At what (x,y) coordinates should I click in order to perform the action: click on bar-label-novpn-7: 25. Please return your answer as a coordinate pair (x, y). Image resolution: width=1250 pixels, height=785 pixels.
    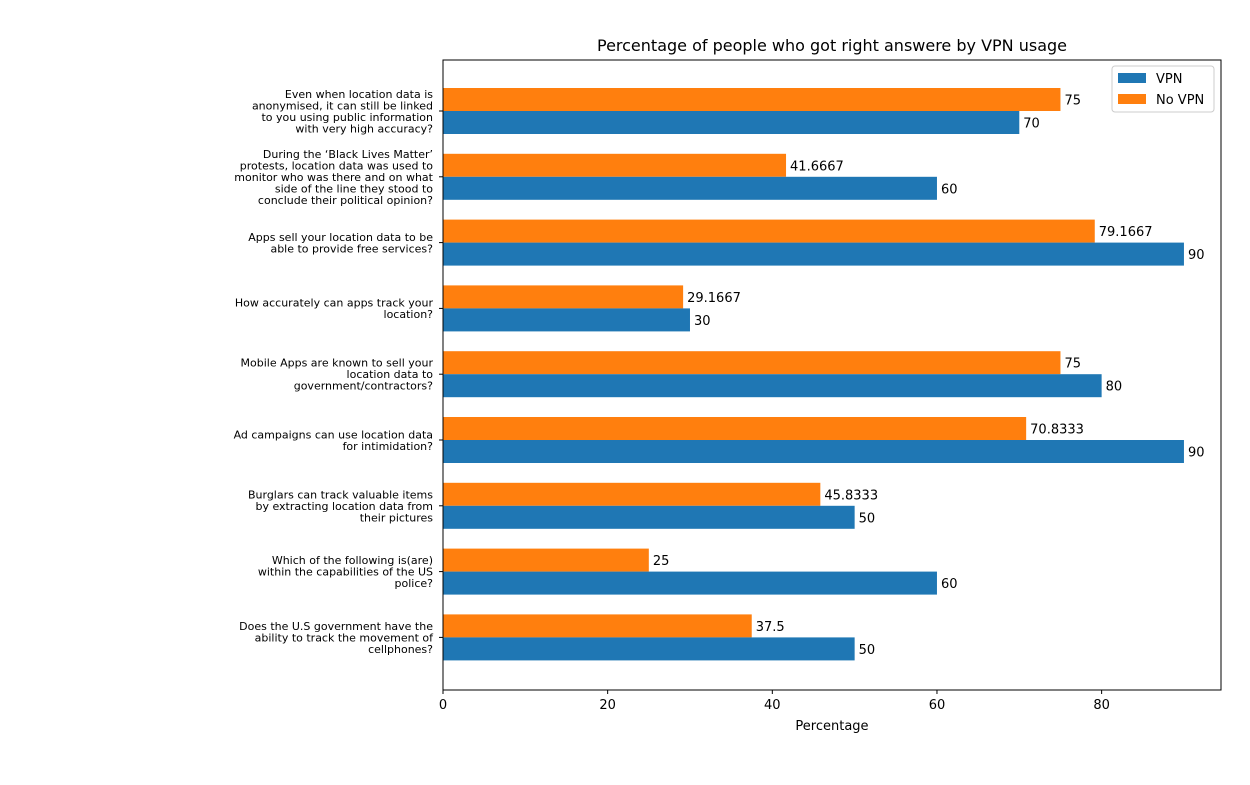
    Looking at the image, I should click on (661, 561).